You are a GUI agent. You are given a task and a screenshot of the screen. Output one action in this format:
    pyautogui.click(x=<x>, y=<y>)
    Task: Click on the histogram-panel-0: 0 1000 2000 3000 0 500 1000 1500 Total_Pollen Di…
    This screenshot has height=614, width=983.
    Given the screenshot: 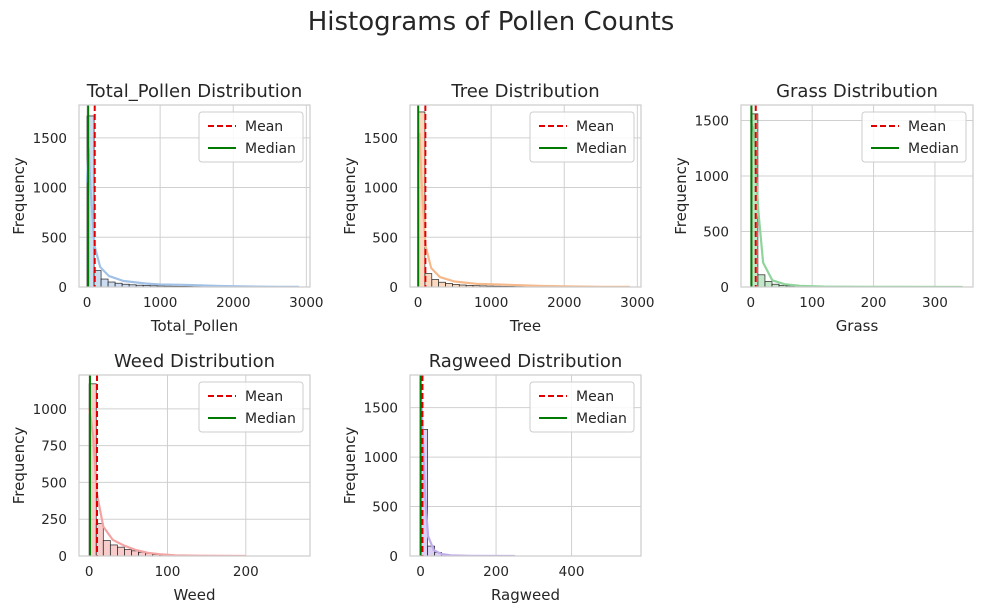 What is the action you would take?
    pyautogui.click(x=167, y=208)
    